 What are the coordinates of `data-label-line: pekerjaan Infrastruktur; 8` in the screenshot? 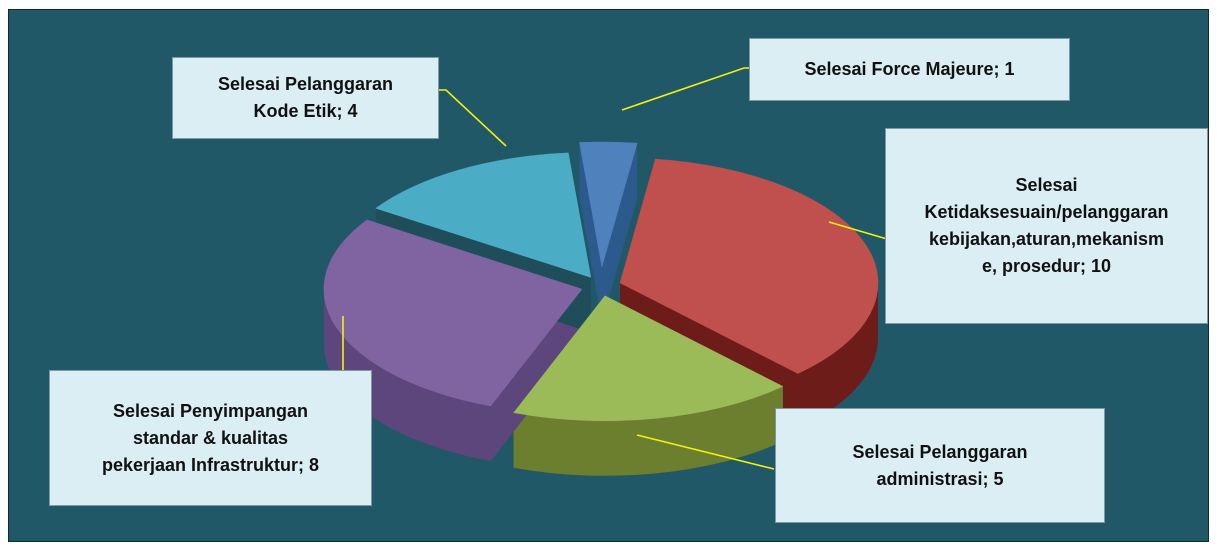 It's located at (210, 464).